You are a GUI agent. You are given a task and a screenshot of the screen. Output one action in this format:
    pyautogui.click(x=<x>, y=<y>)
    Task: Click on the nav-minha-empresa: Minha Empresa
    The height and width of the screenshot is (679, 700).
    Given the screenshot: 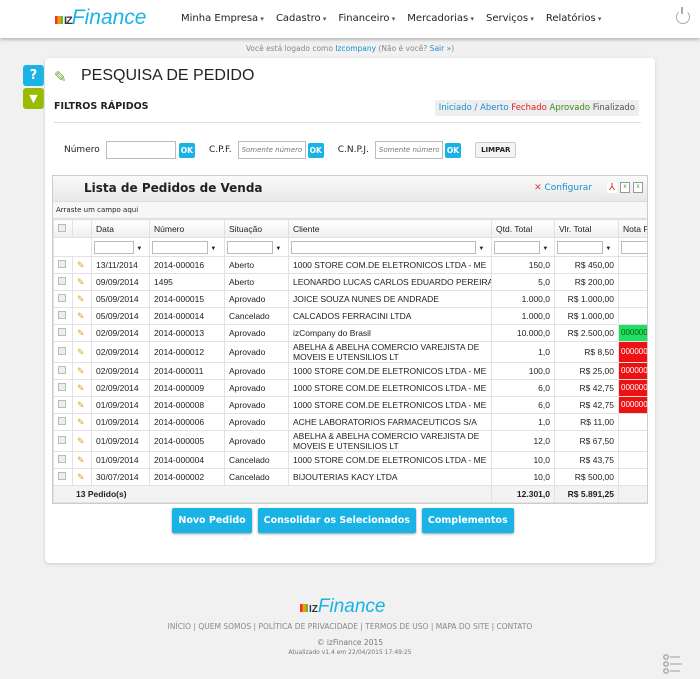 What is the action you would take?
    pyautogui.click(x=222, y=18)
    